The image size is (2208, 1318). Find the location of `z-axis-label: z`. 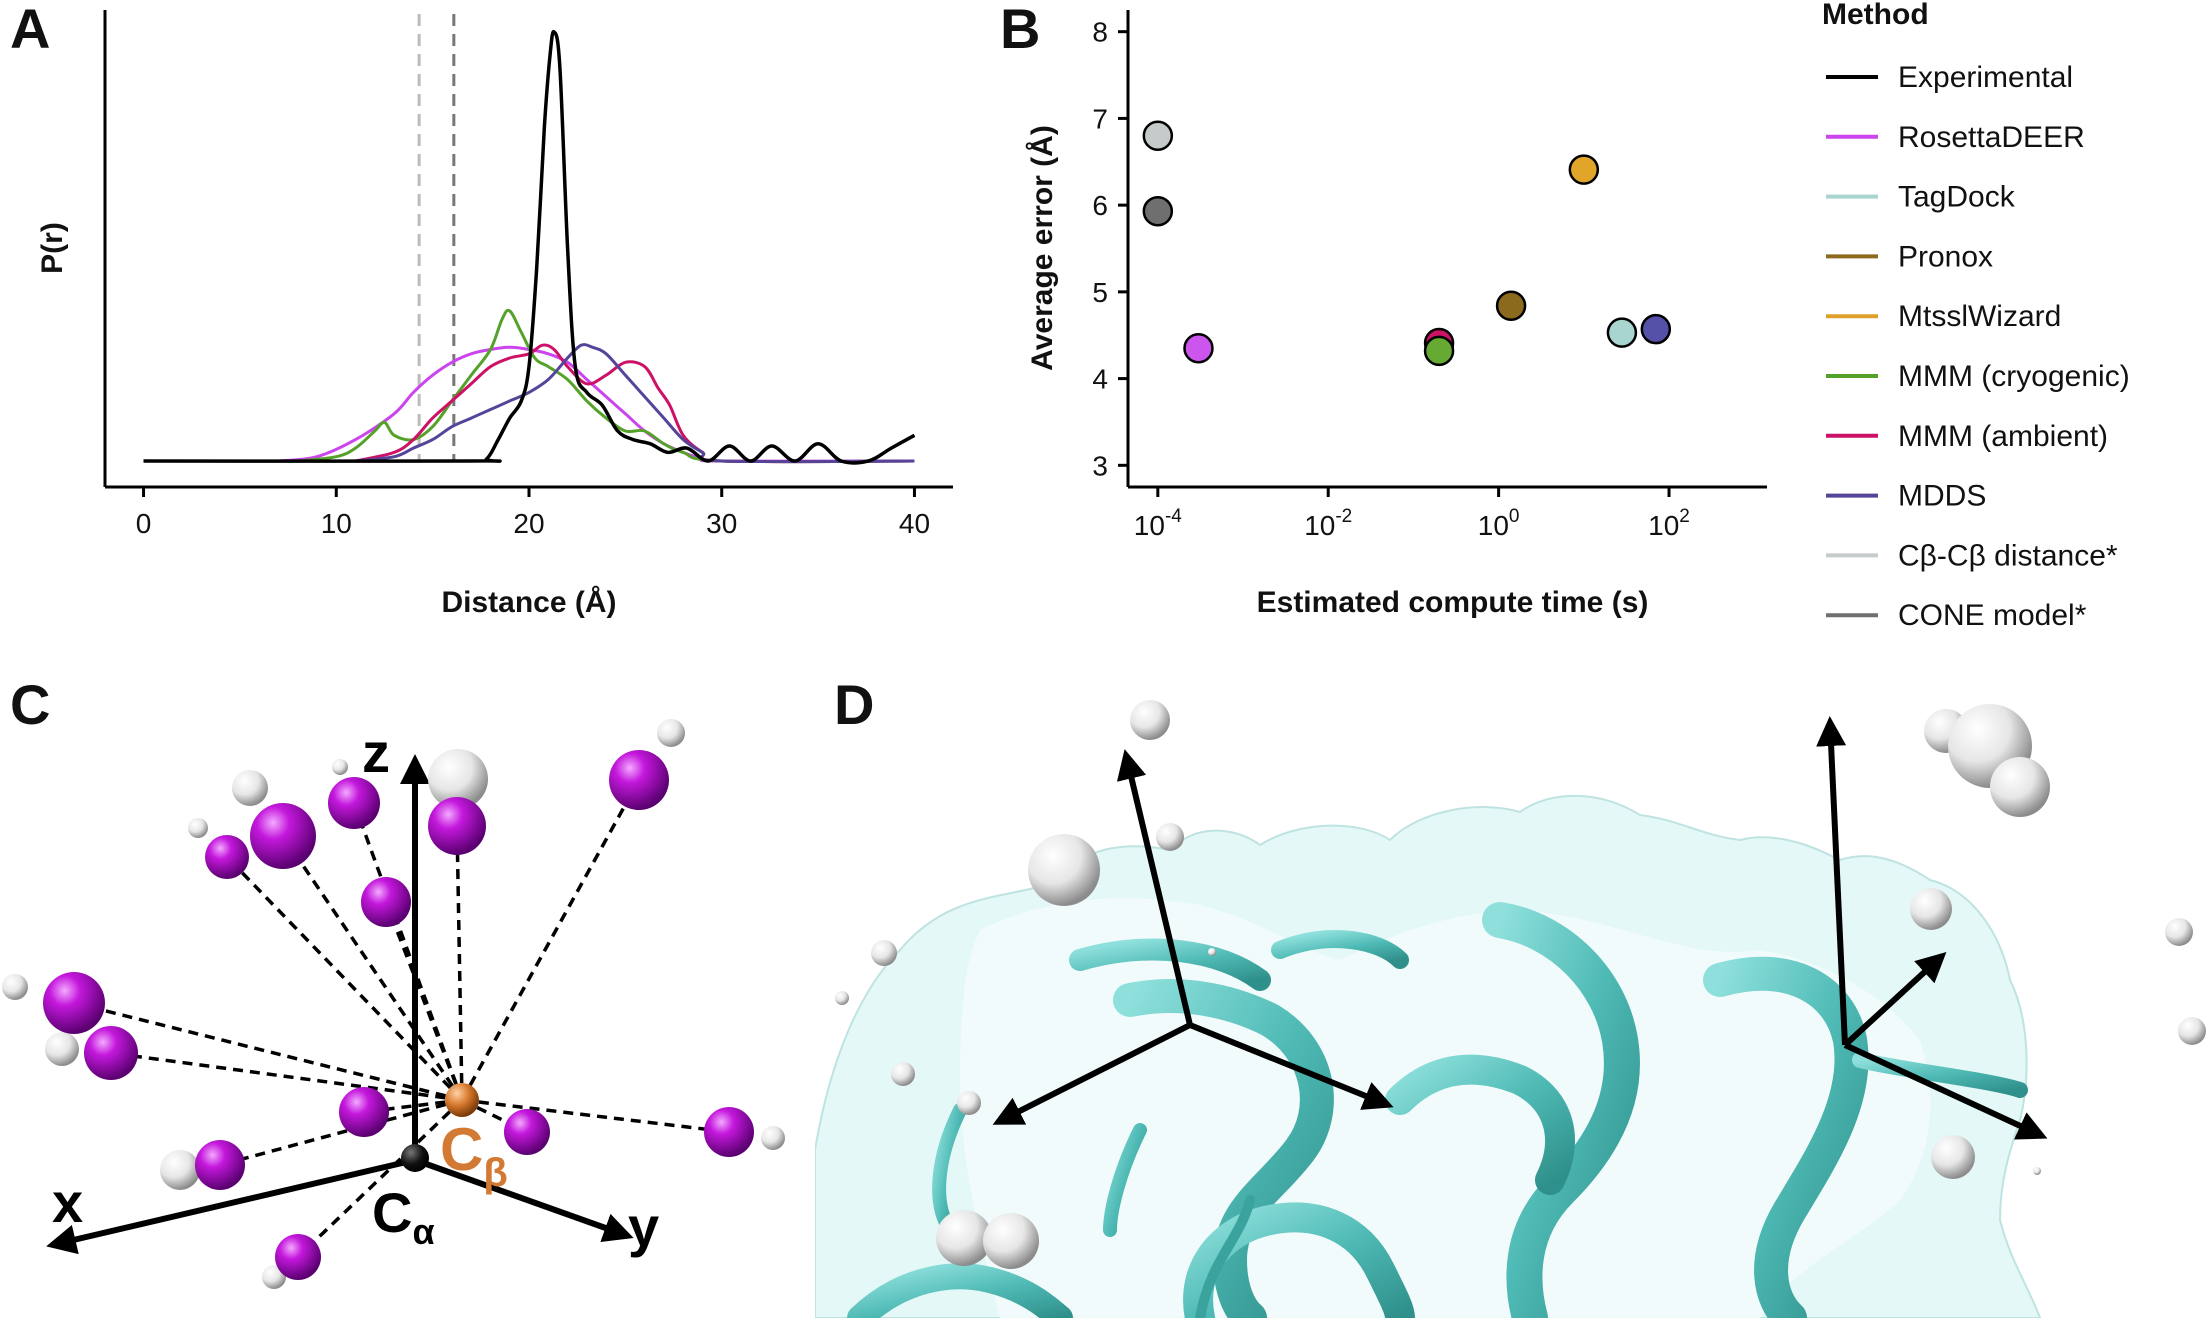

z-axis-label: z is located at coordinates (376, 752).